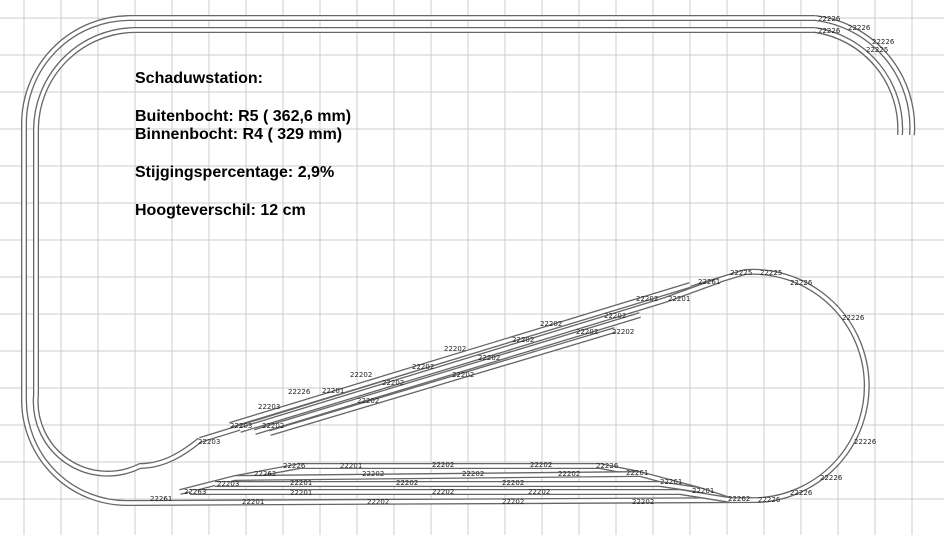 The width and height of the screenshot is (944, 535). I want to click on info-line: Binnenbocht: R4 ( 329 mm), so click(238, 134).